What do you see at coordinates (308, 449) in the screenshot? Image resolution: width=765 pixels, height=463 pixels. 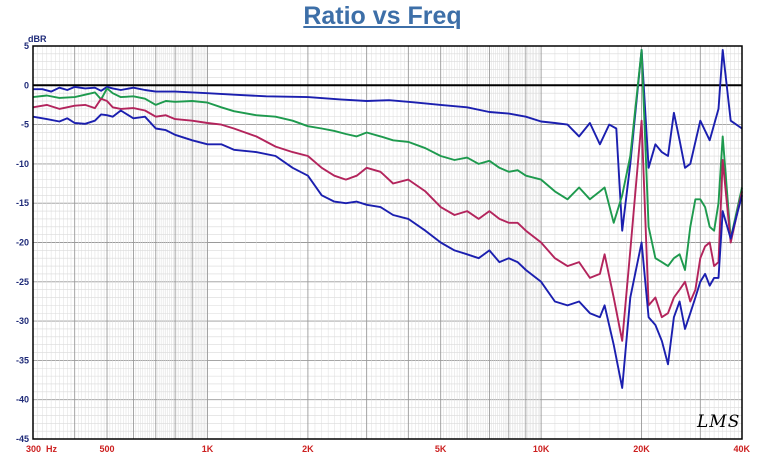 I see `x-tick-label: 2K` at bounding box center [308, 449].